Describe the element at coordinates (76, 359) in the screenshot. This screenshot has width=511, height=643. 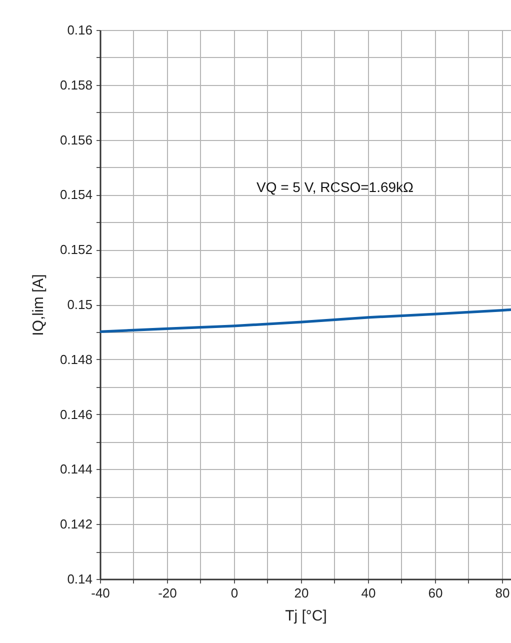
I see `y-tick-label: 0.148` at that location.